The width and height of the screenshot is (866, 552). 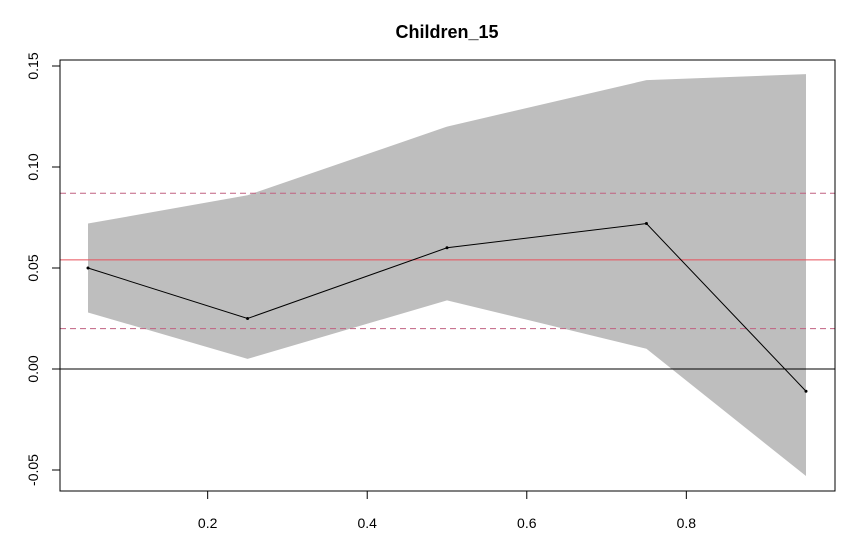 I want to click on y-tick-label-4: 0.15, so click(x=33, y=65).